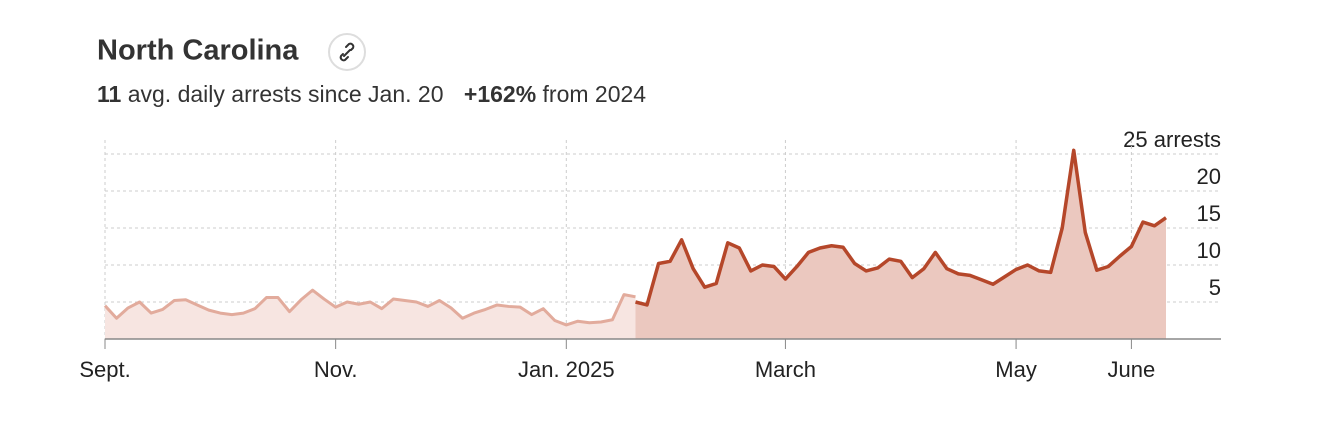 Image resolution: width=1320 pixels, height=444 pixels. Describe the element at coordinates (104, 369) in the screenshot. I see `x-tick-label: Sept.` at that location.